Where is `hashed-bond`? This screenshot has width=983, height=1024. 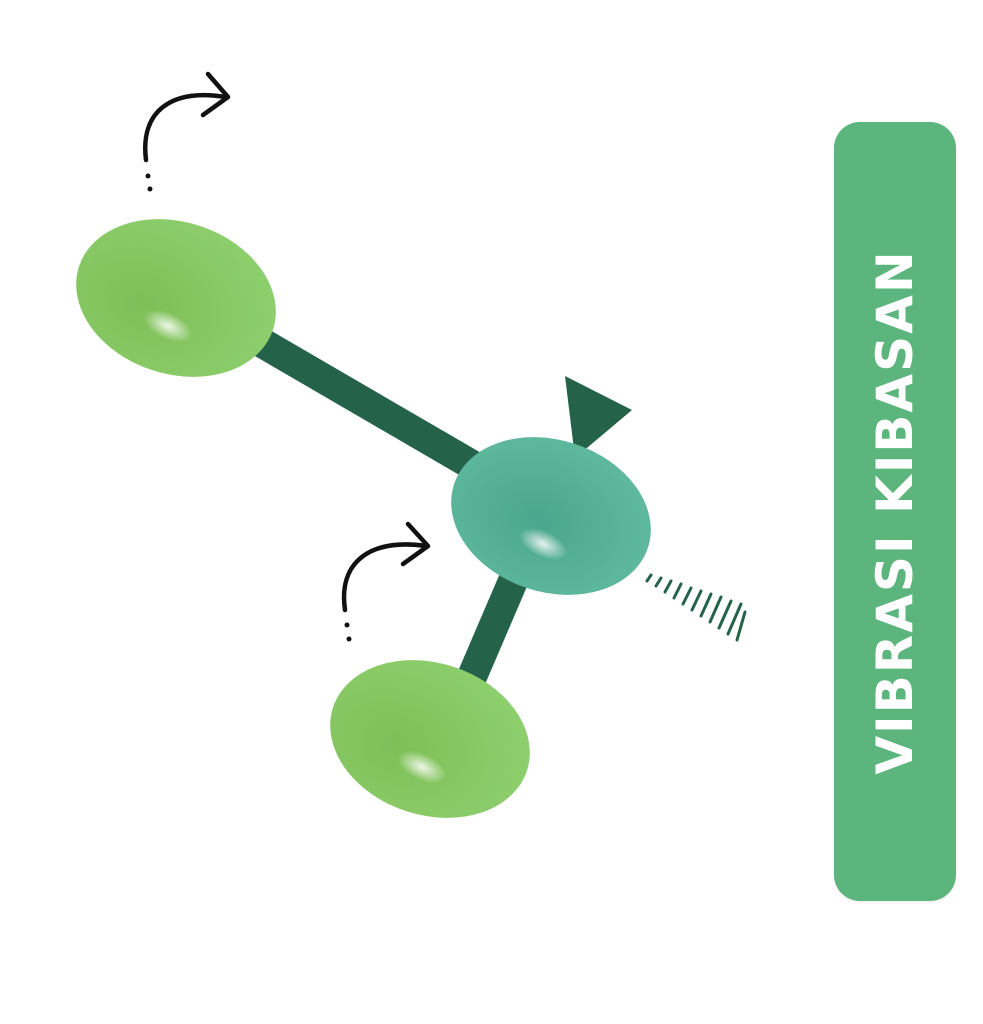 hashed-bond is located at coordinates (696, 607).